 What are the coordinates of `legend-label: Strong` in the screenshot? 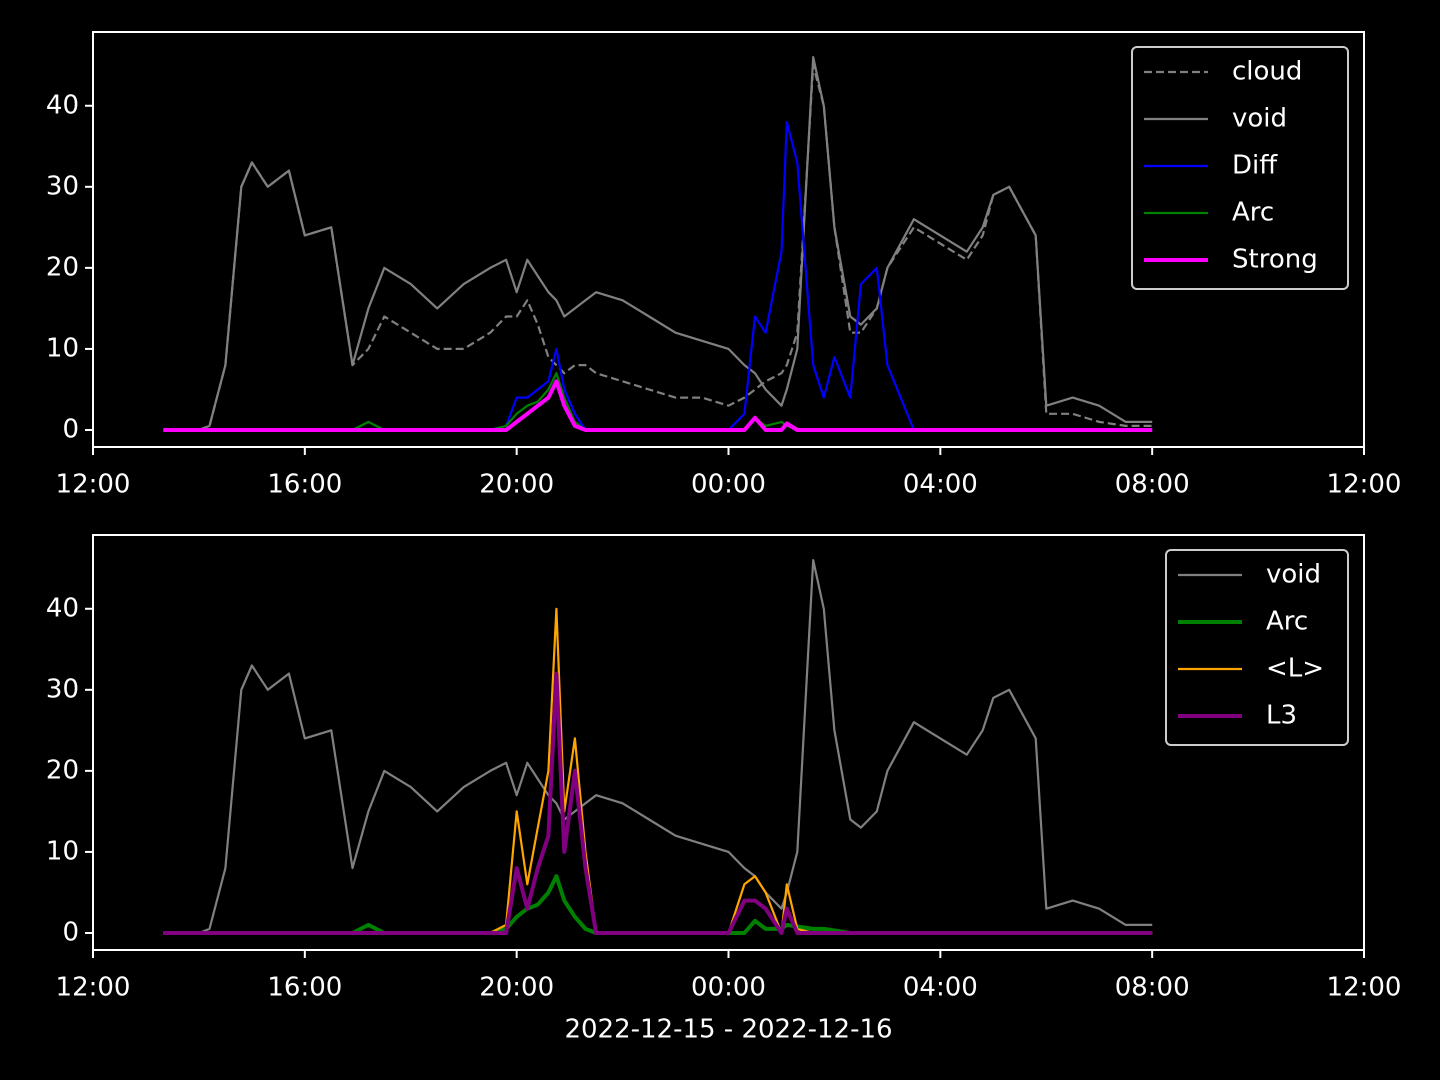 It's located at (1275, 260).